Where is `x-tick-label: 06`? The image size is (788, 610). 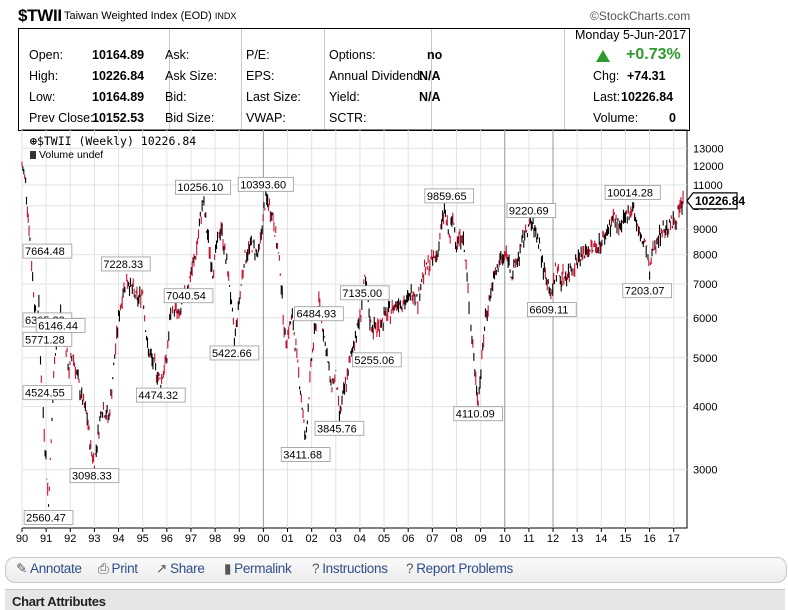 x-tick-label: 06 is located at coordinates (408, 539).